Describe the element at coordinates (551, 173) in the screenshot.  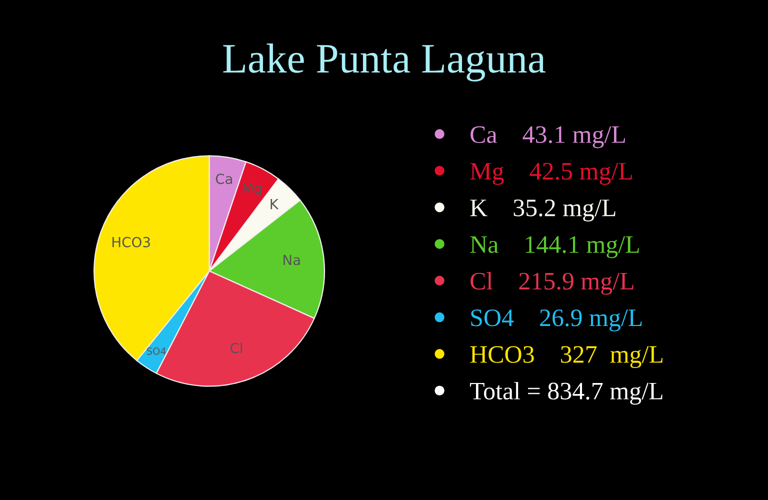
I see `category-label: Mg 42.5 mg/L` at that location.